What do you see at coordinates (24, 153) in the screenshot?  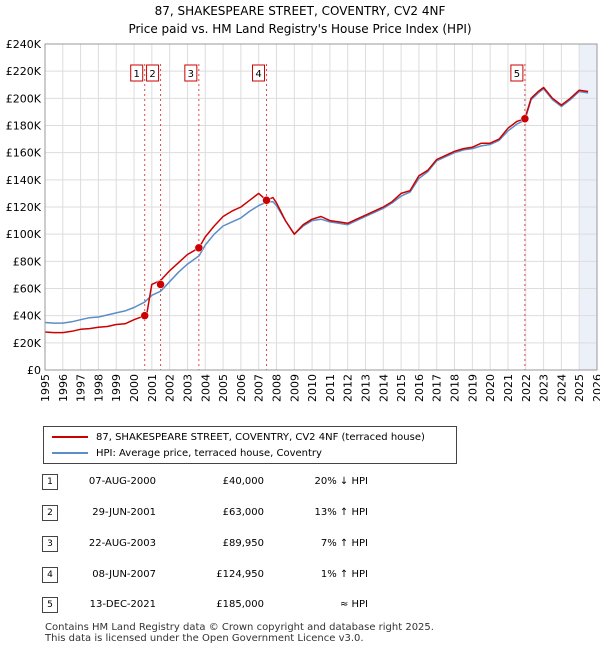 I see `y-tick-label: £160K` at bounding box center [24, 153].